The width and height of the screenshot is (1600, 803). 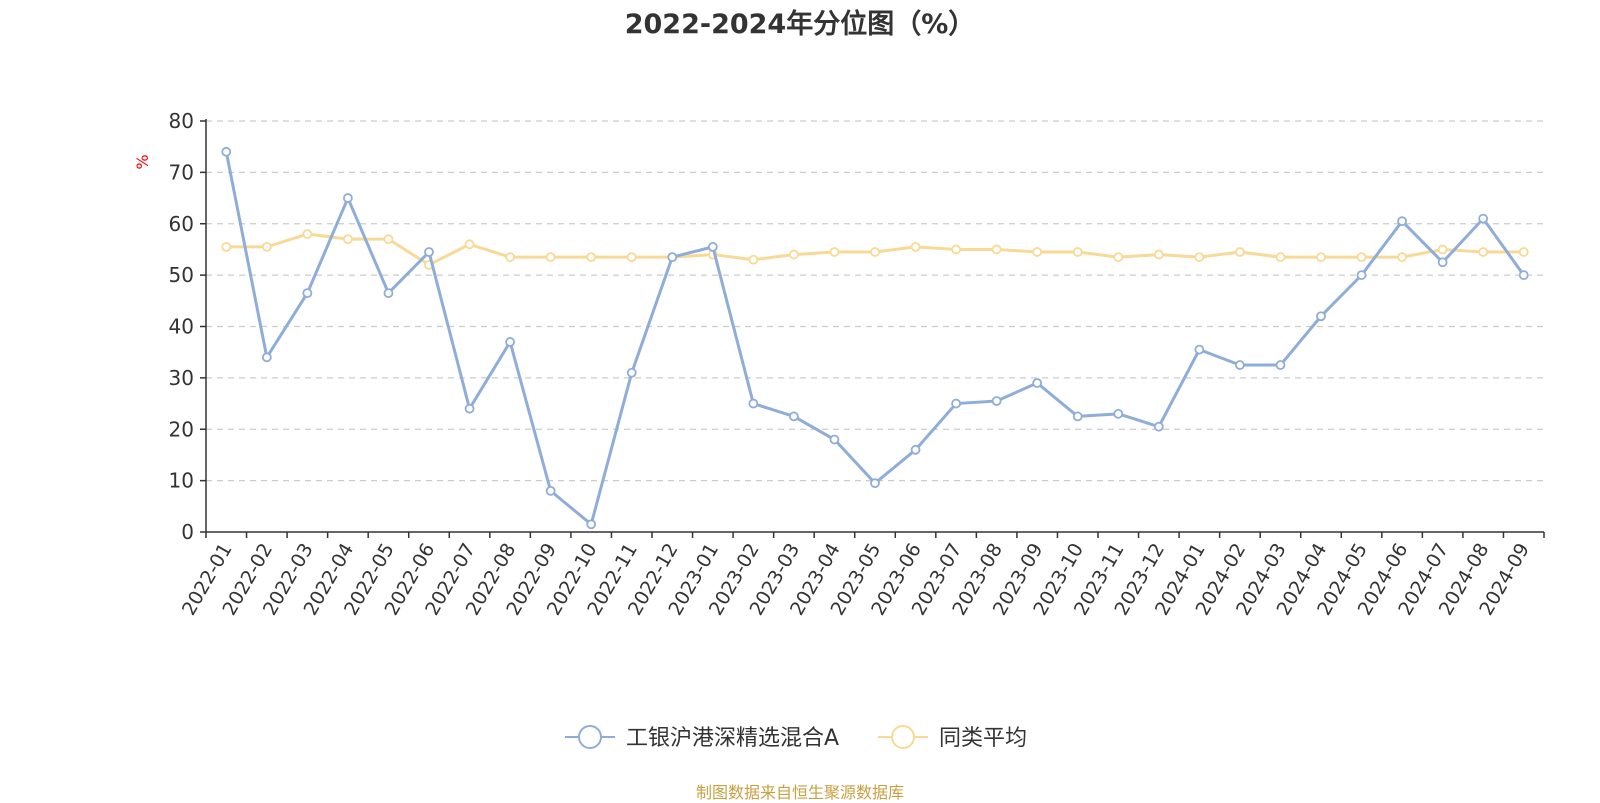 What do you see at coordinates (983, 738) in the screenshot?
I see `legend-label: 同类平均` at bounding box center [983, 738].